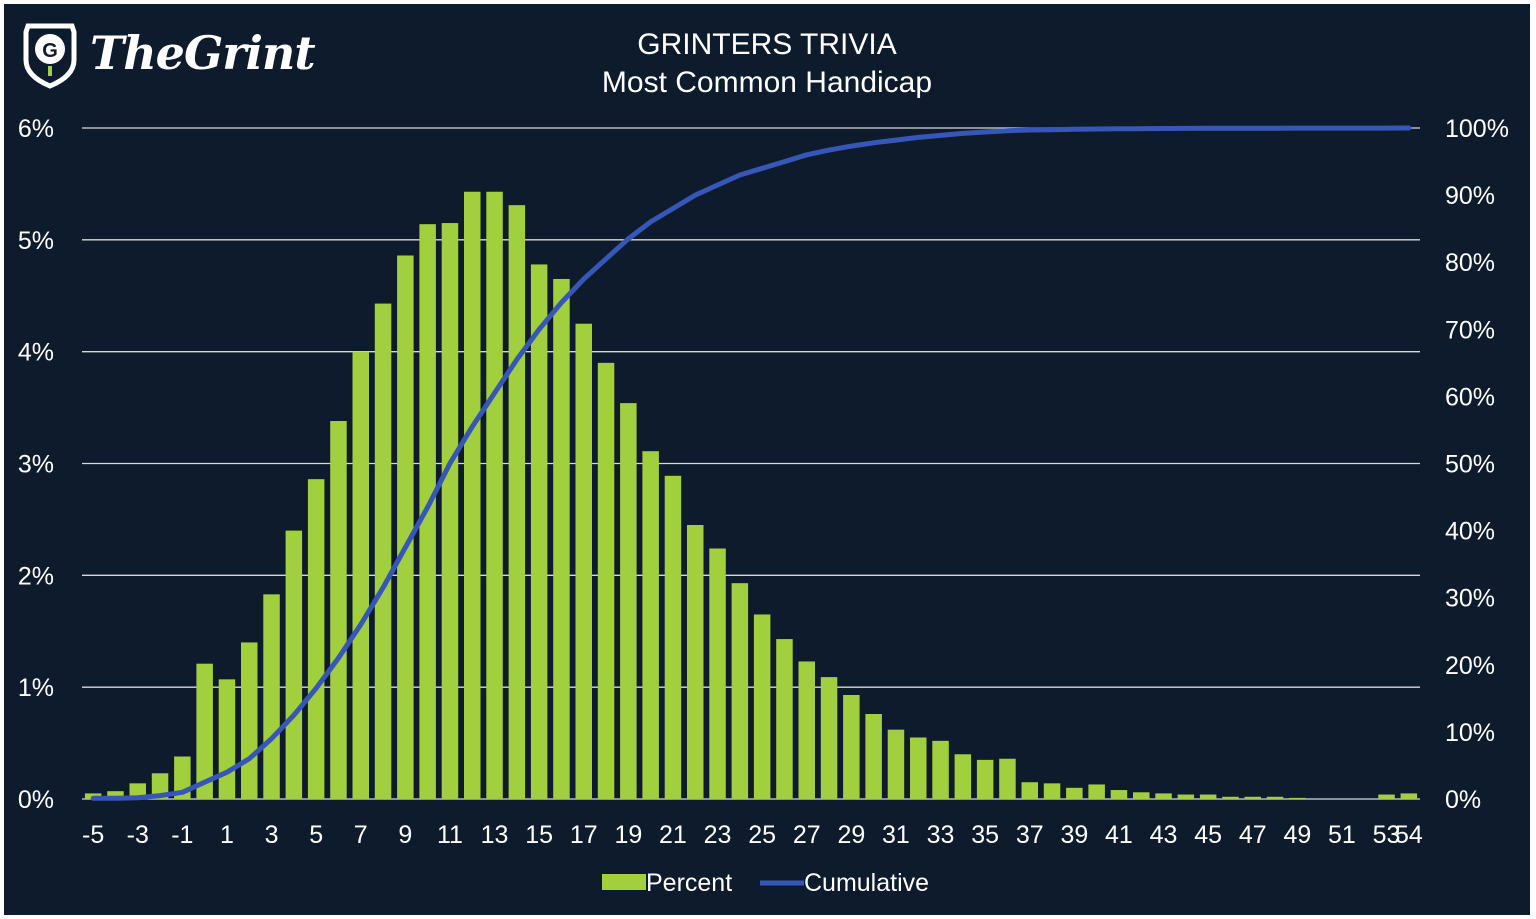  I want to click on y2-tick-label: 30%, so click(1470, 599).